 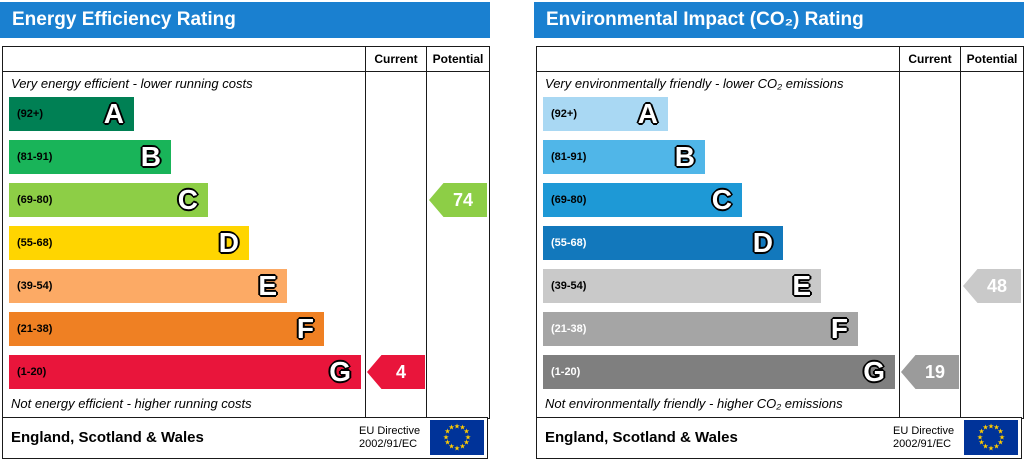 What do you see at coordinates (245, 20) in the screenshot?
I see `energy-efficiency-title: Energy Efficiency Rating` at bounding box center [245, 20].